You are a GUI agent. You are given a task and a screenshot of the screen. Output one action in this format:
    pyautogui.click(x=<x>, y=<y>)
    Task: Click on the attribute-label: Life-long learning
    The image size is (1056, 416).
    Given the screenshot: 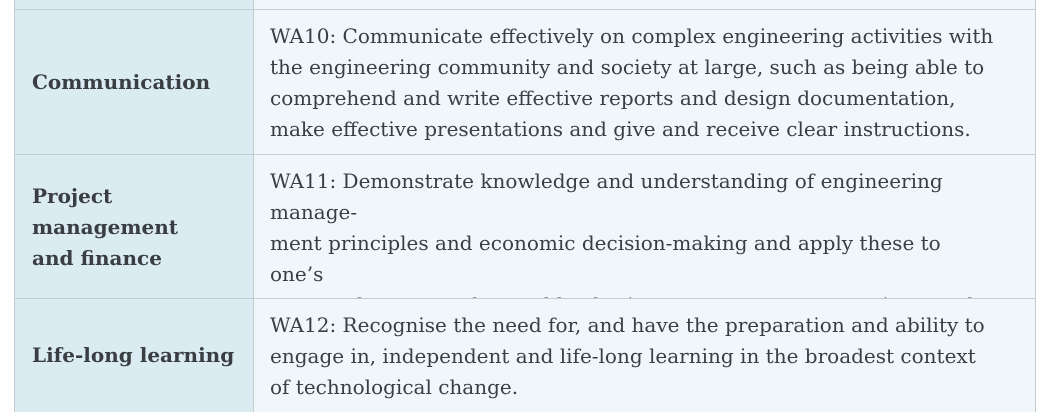 What is the action you would take?
    pyautogui.click(x=133, y=355)
    